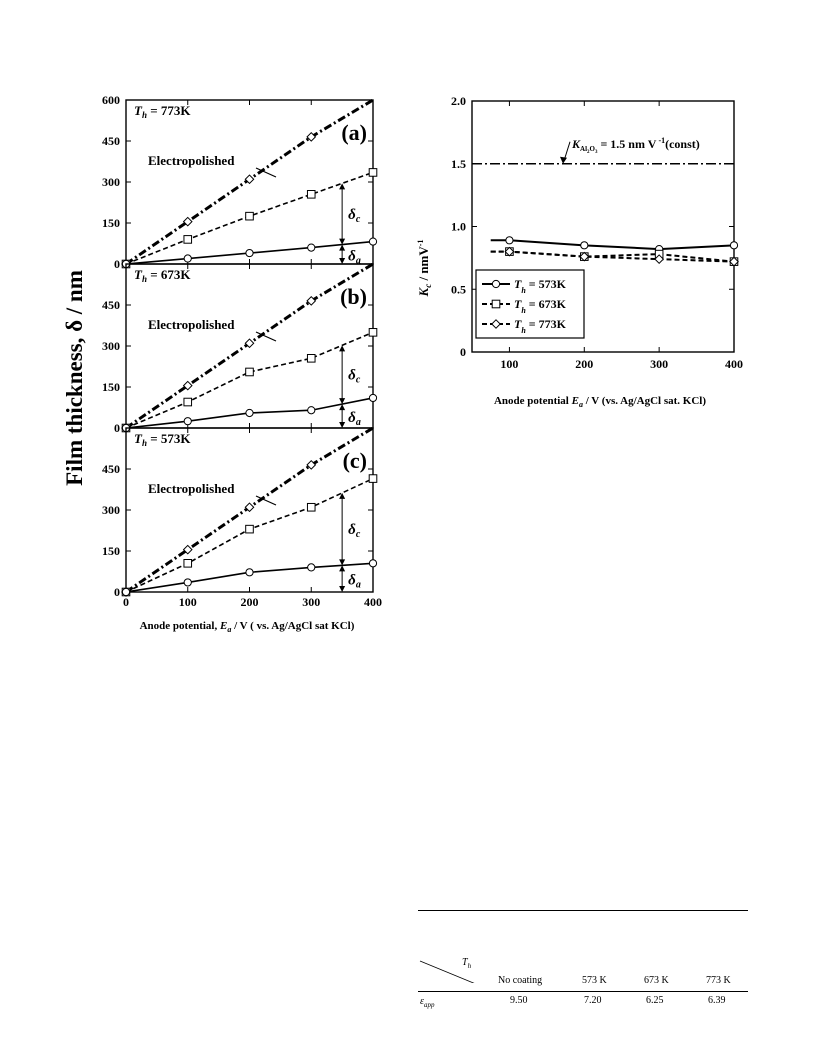  What do you see at coordinates (352, 530) in the screenshot?
I see `delta-c-main: δ` at bounding box center [352, 530].